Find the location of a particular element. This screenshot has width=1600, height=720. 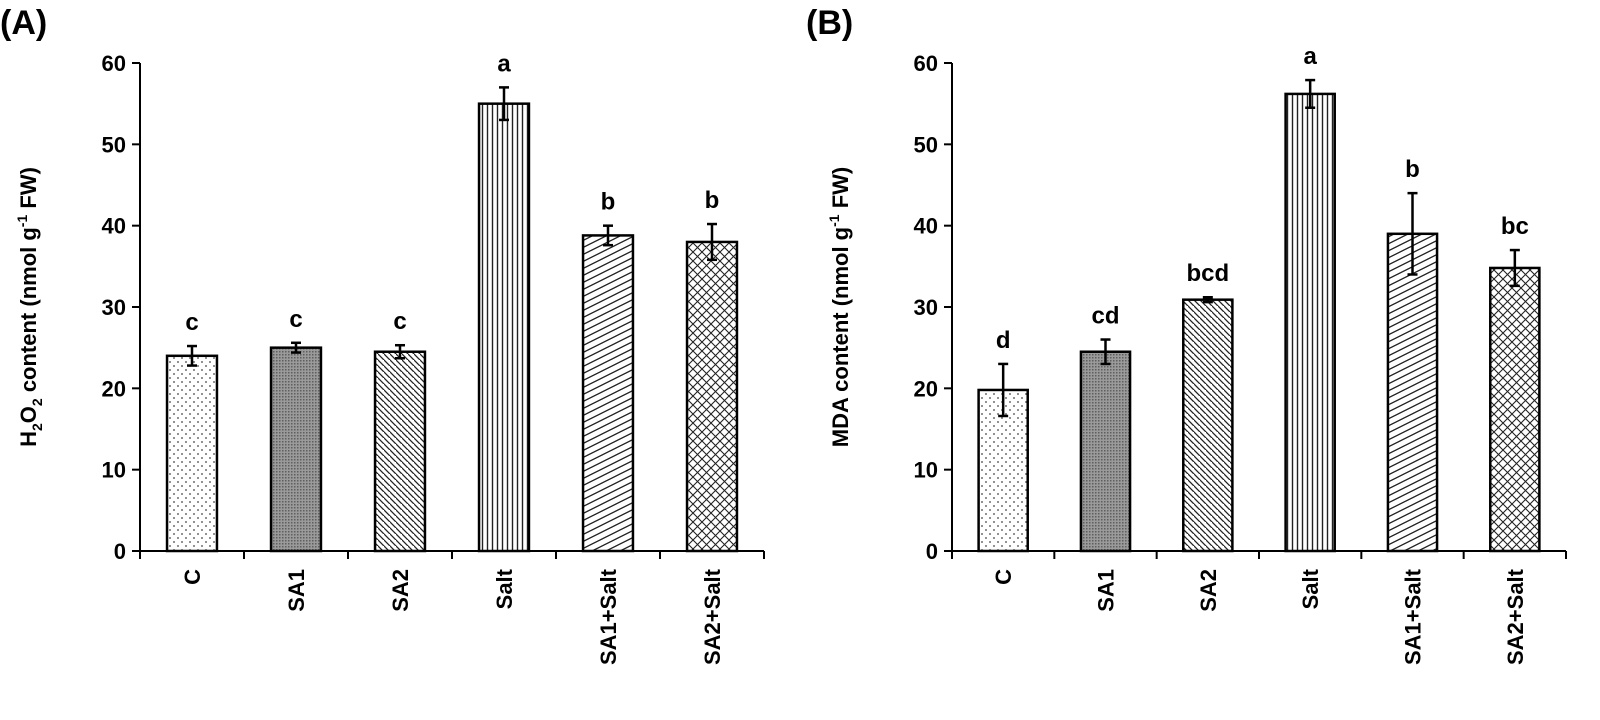

y-axis-title: MDA content (nmol g-1 FW) is located at coordinates (839, 307).